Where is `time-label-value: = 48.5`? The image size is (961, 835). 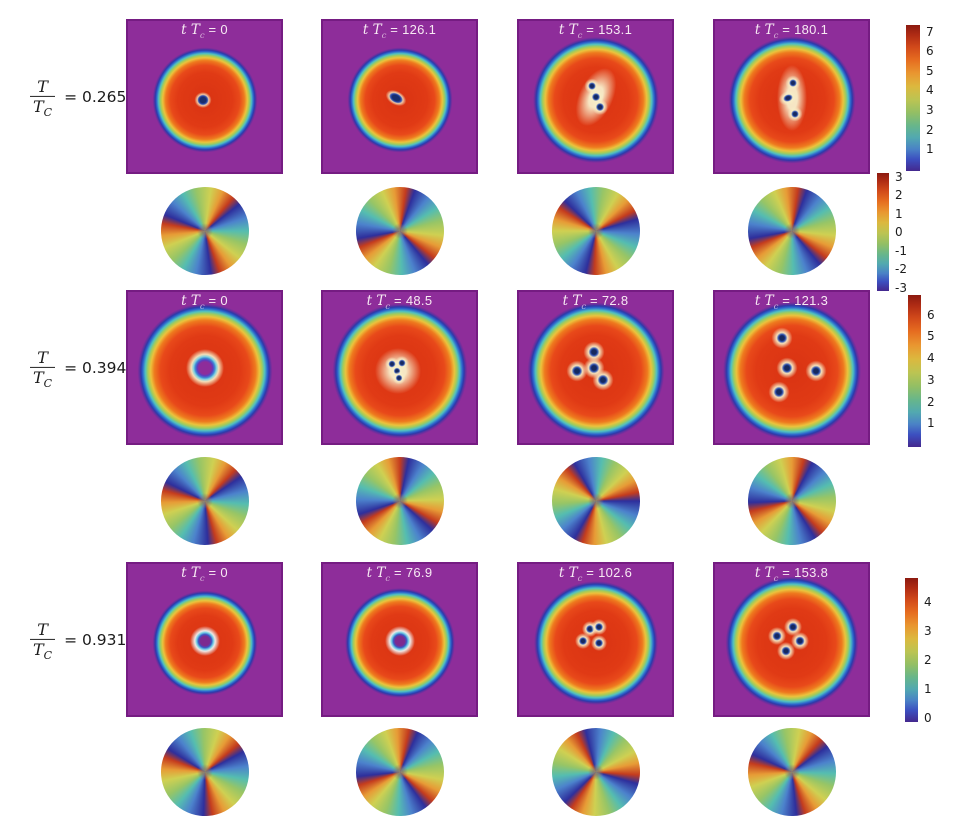 time-label-value: = 48.5 is located at coordinates (411, 300).